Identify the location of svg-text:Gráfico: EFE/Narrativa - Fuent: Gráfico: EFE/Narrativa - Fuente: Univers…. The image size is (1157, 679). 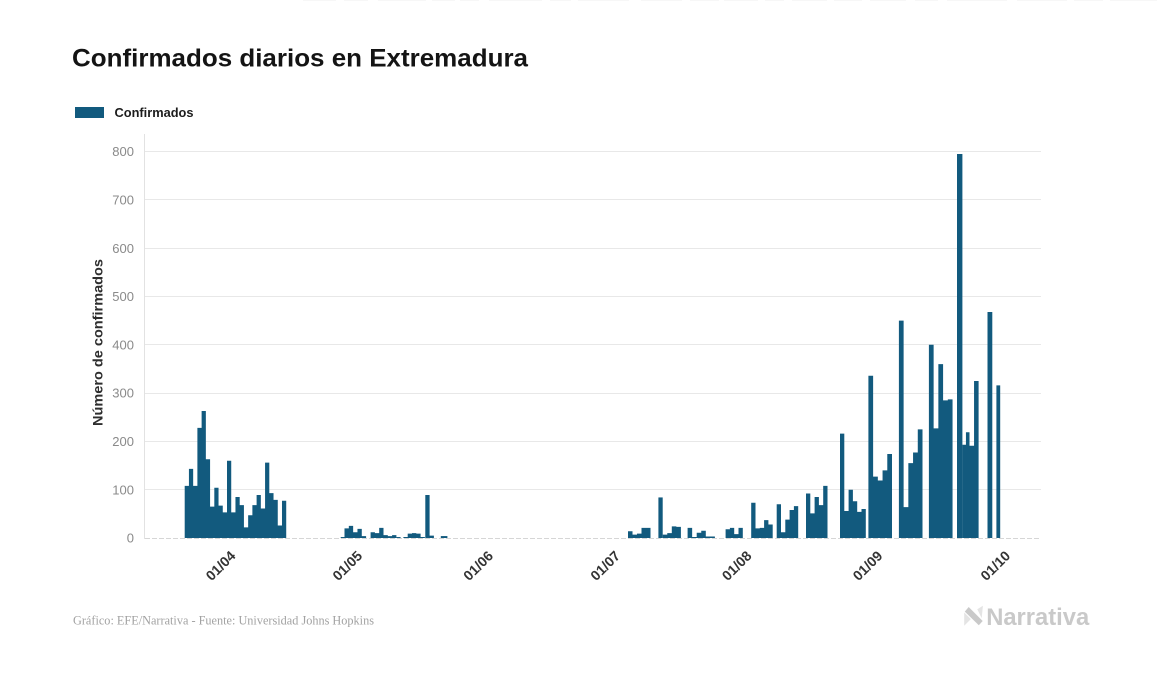
(223, 621).